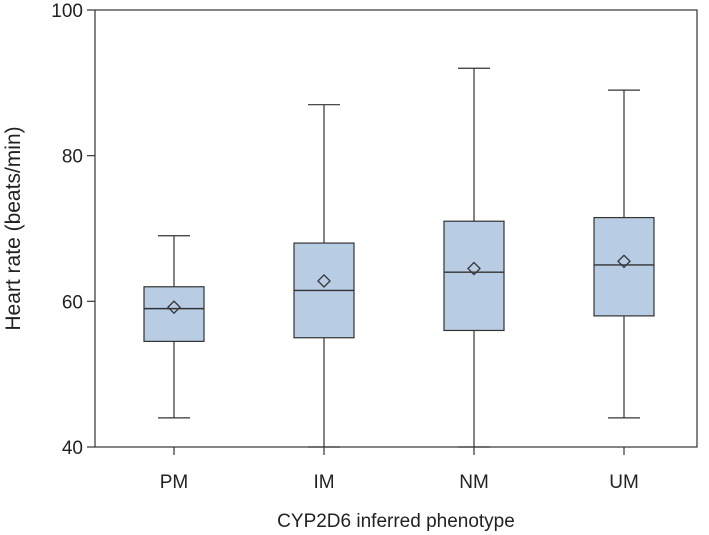 This screenshot has width=709, height=535. What do you see at coordinates (72, 448) in the screenshot?
I see `y-tick-label: 40` at bounding box center [72, 448].